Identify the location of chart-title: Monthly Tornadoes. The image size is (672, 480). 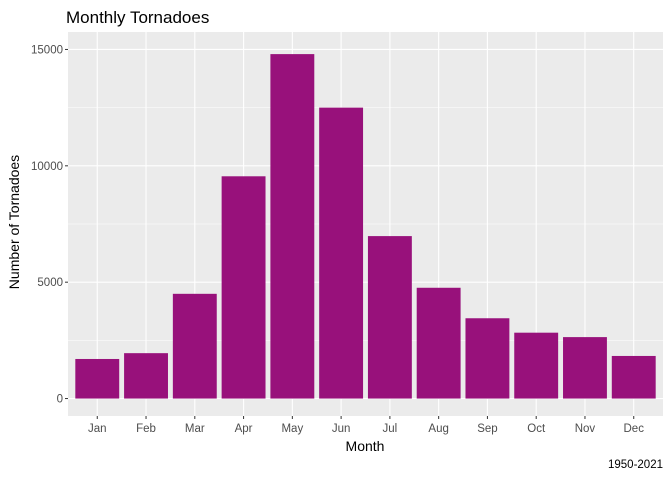
(137, 17).